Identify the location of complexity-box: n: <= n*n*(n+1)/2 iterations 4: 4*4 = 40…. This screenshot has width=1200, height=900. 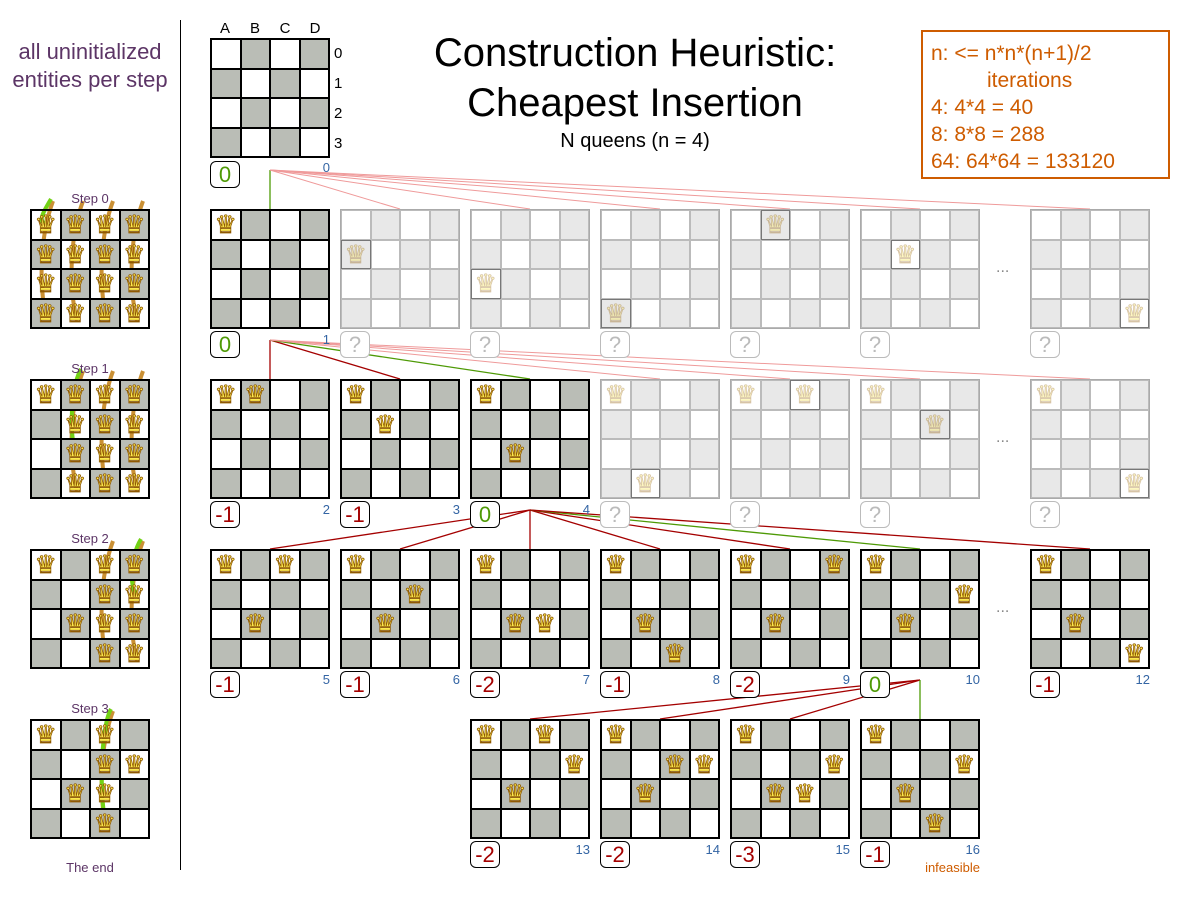
(1045, 104).